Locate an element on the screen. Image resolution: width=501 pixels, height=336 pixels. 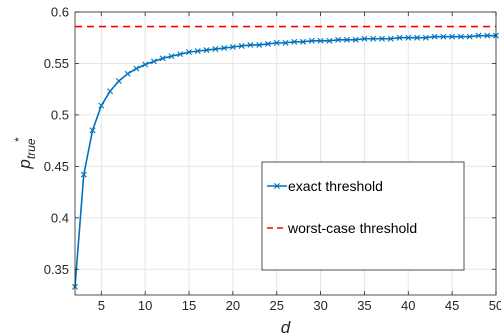
legend-box is located at coordinates (363, 216).